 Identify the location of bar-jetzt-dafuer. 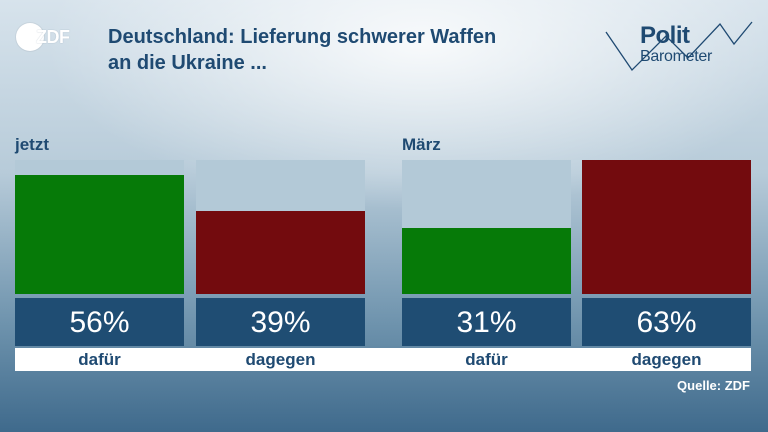
(99, 234).